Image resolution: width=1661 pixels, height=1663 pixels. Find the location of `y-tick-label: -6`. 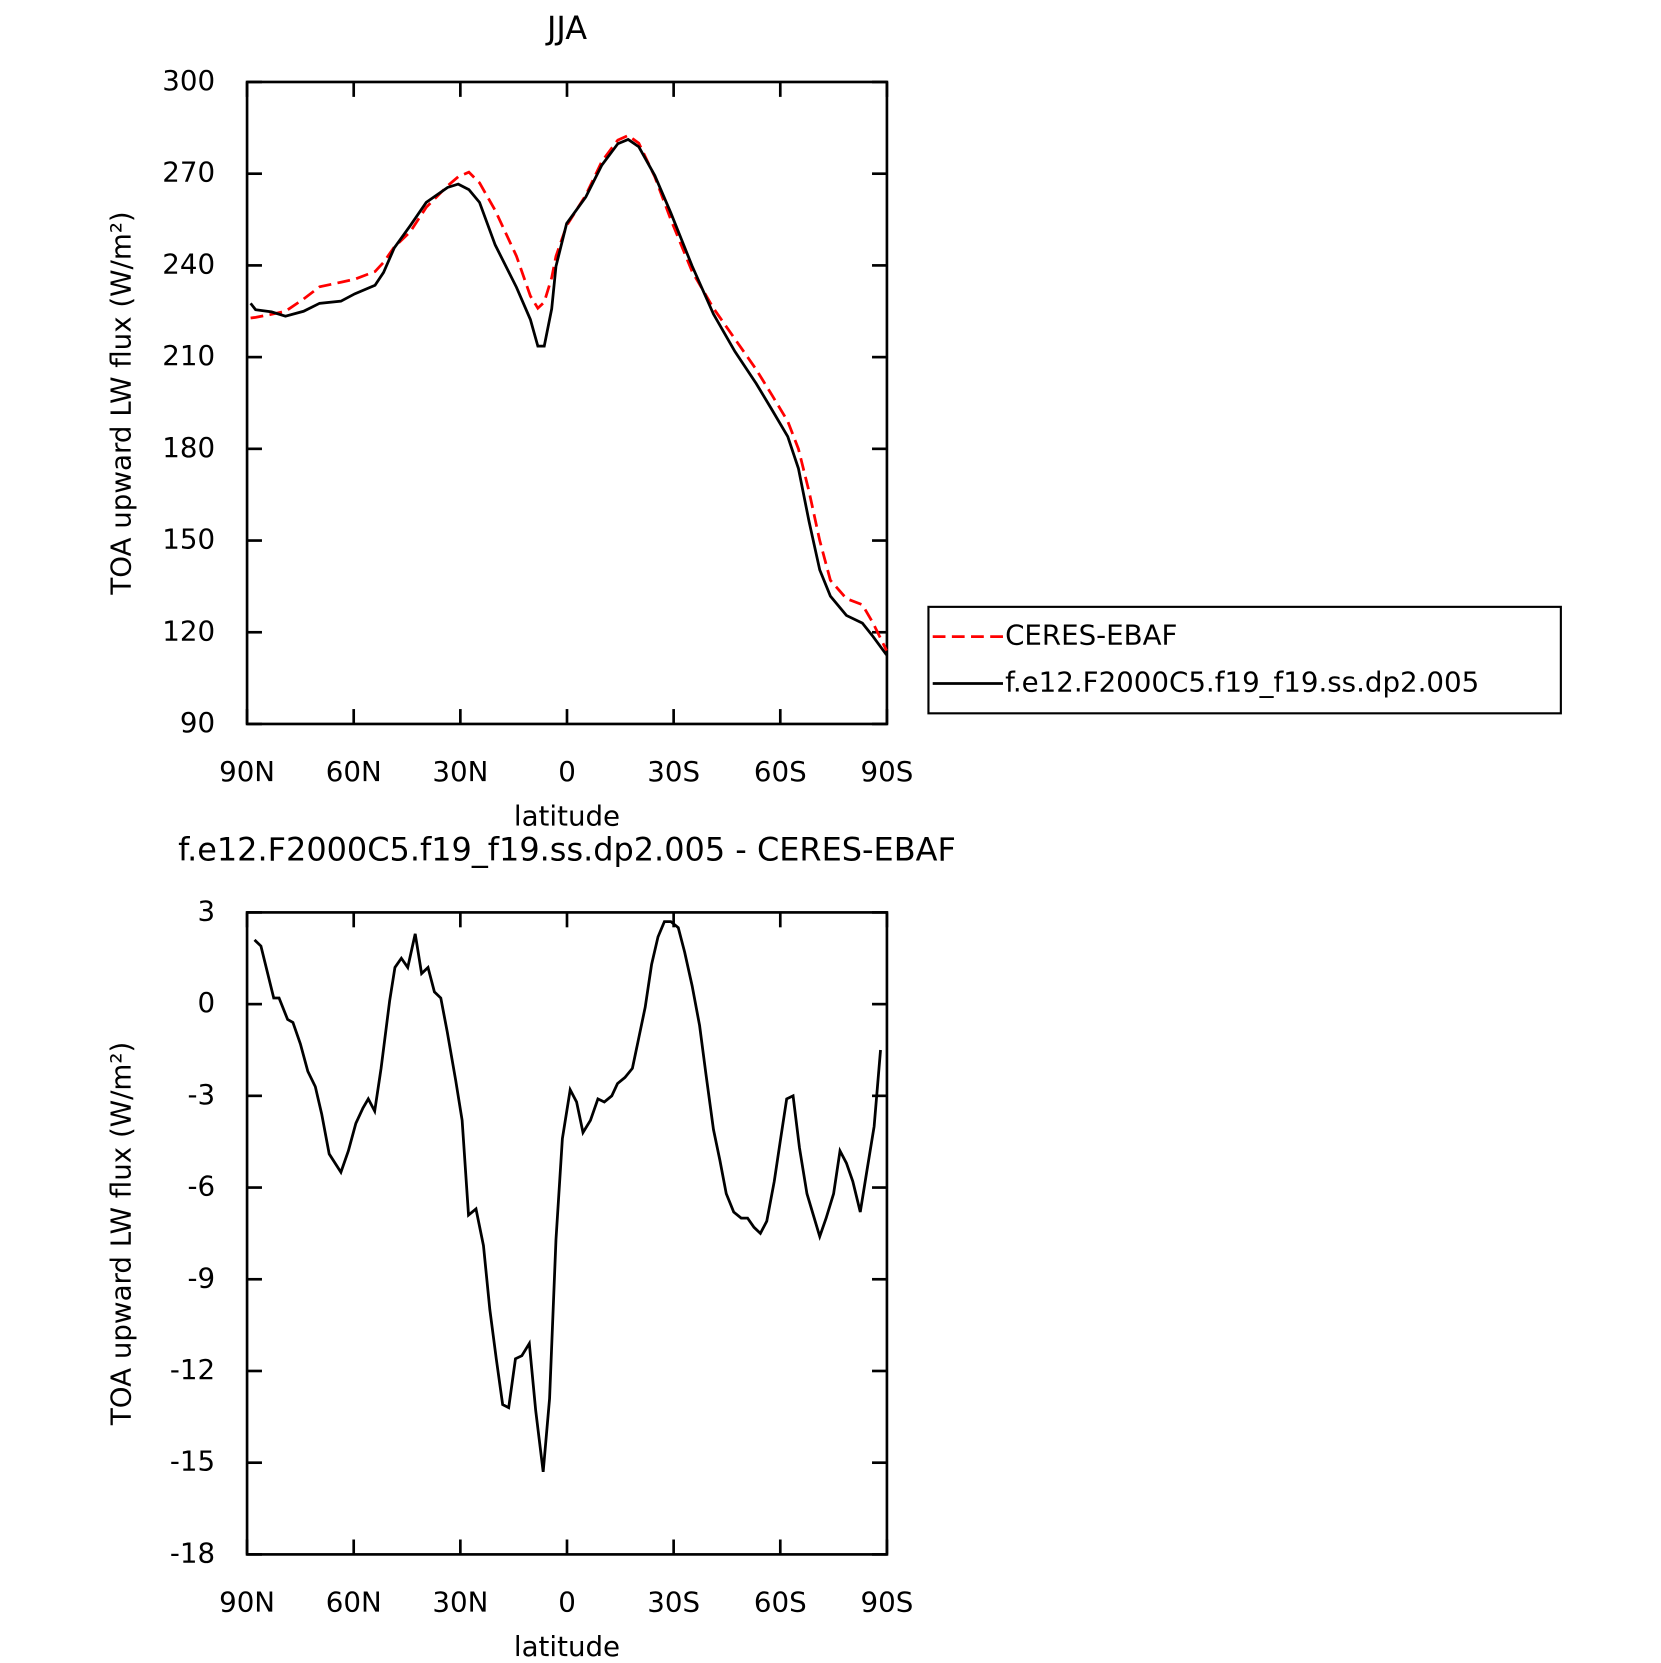

y-tick-label: -6 is located at coordinates (202, 1186).